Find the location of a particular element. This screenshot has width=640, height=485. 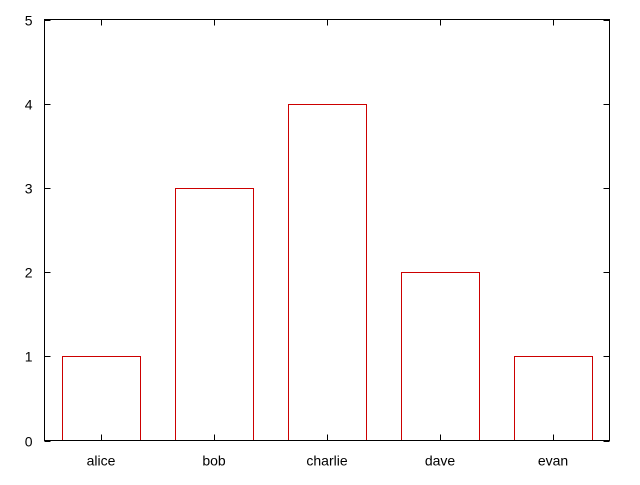

x-tick-label: dave is located at coordinates (440, 461).